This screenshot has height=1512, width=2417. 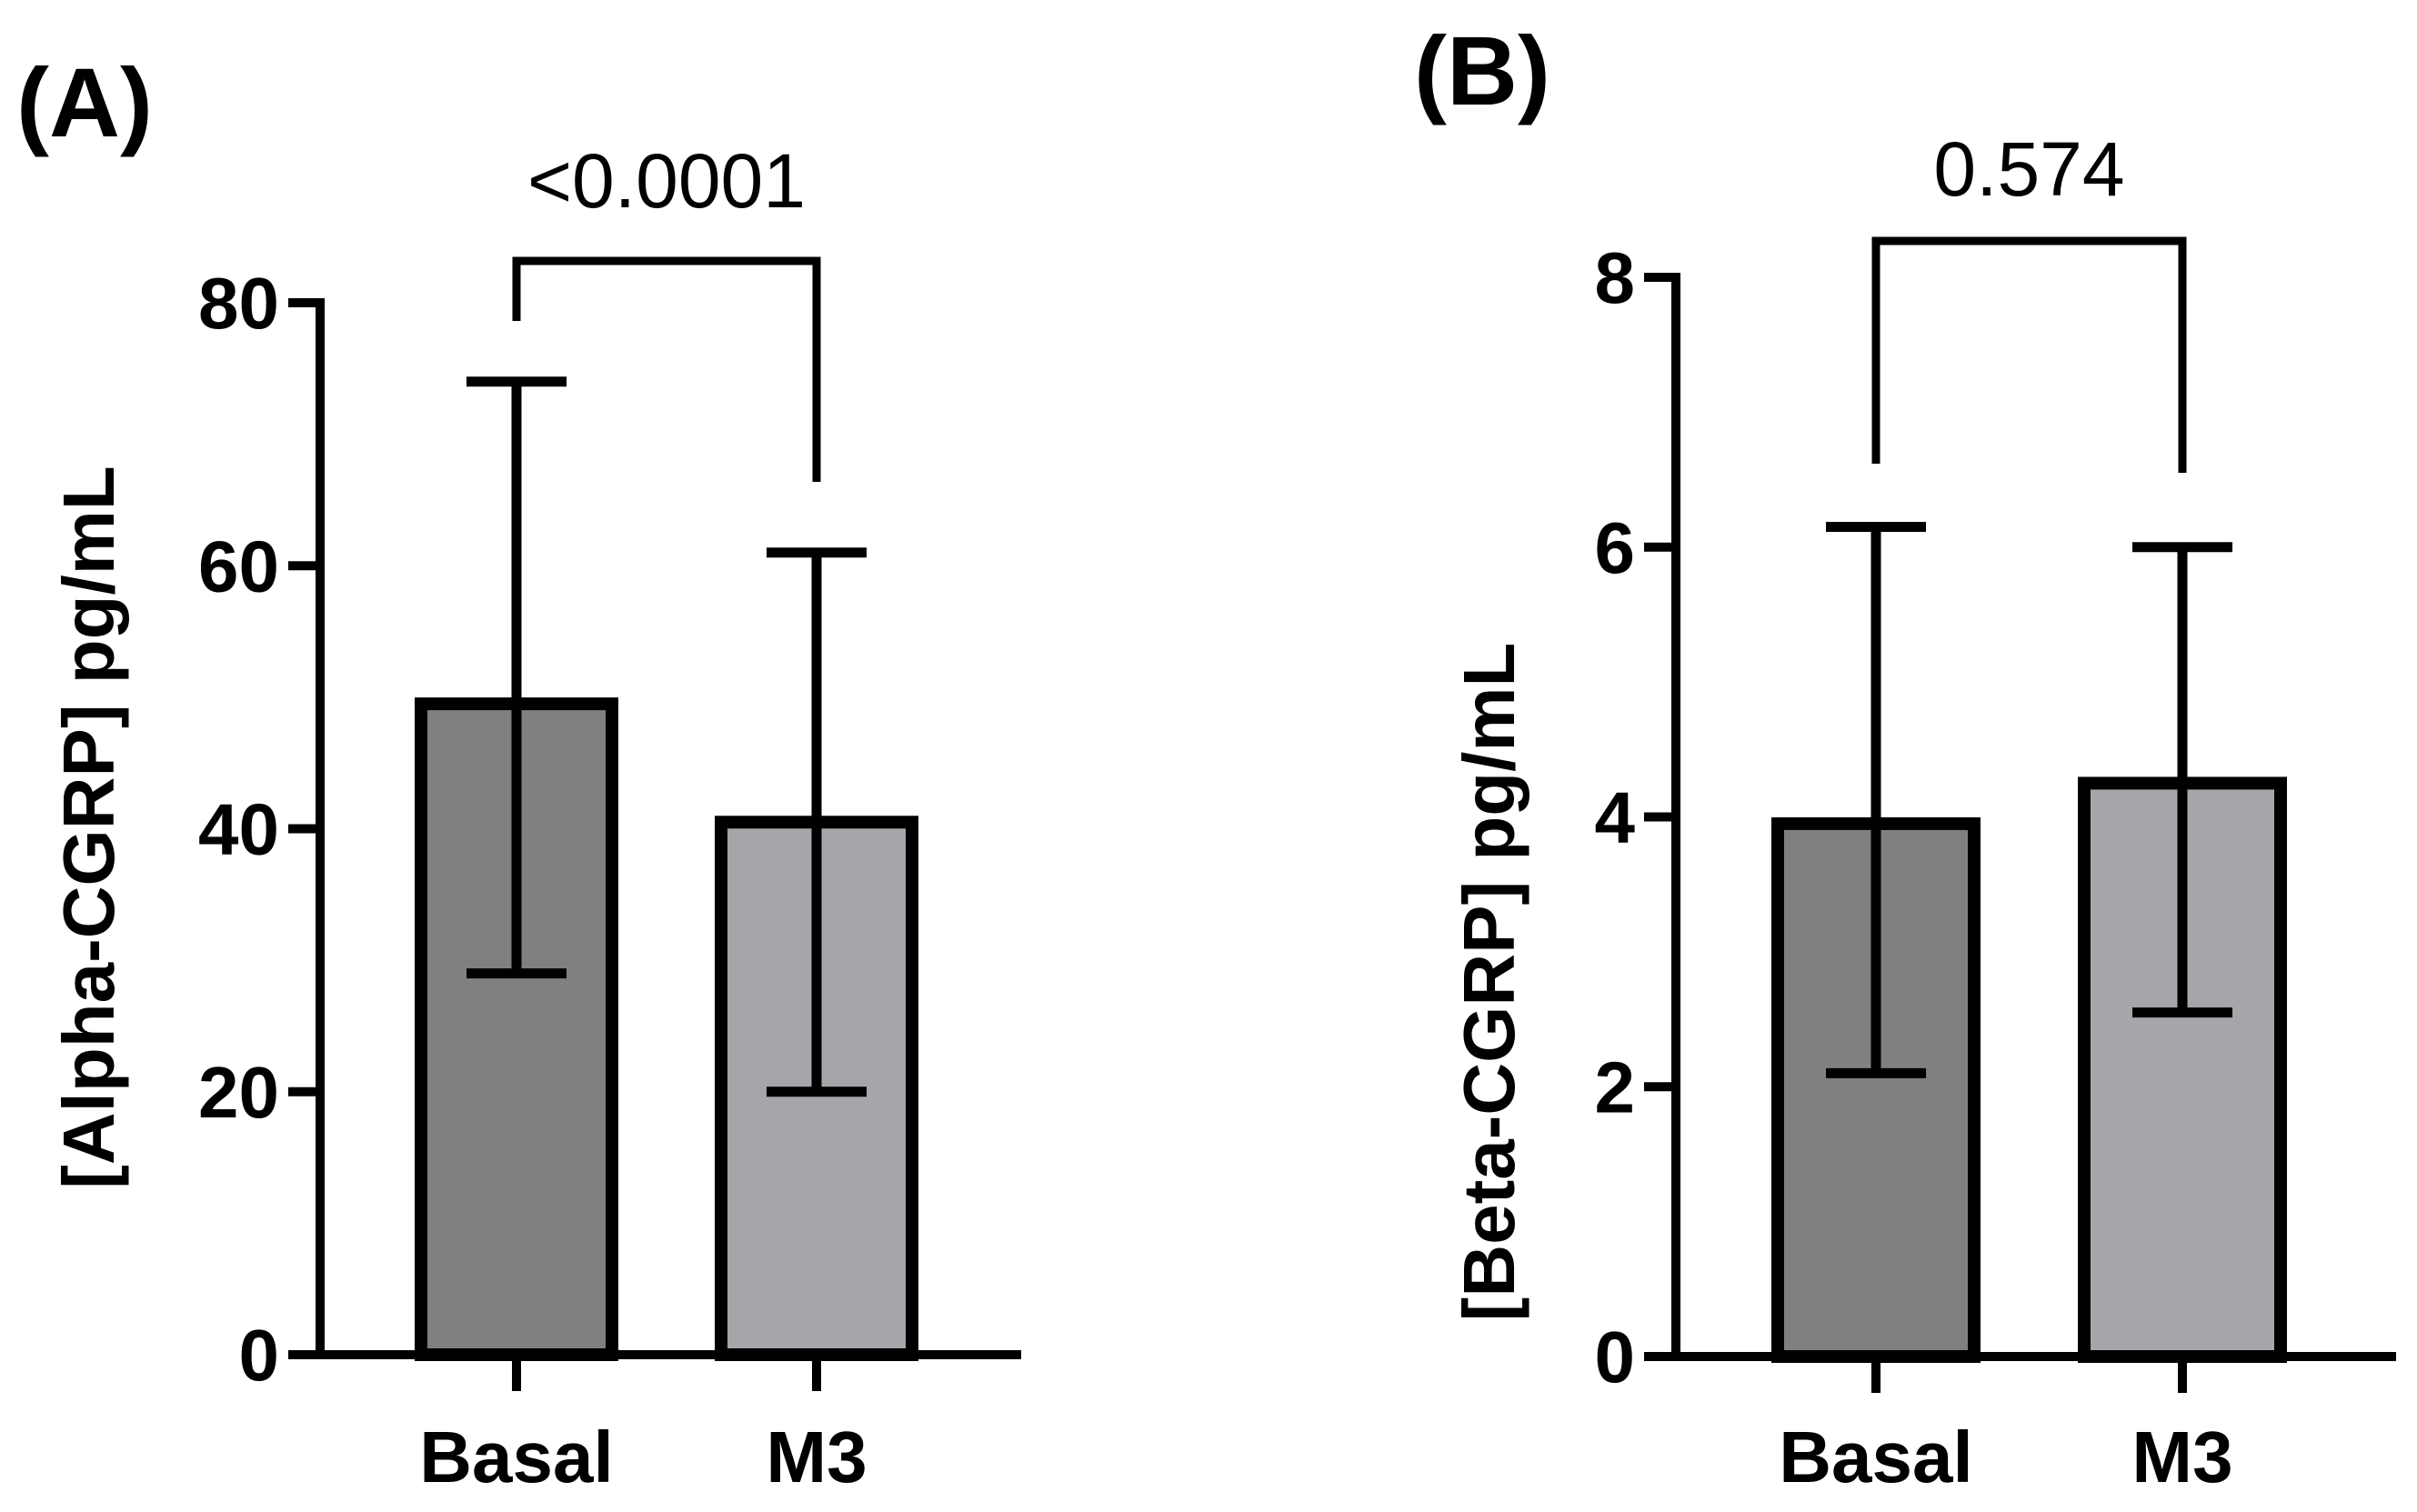 I want to click on panel-a-ytick-label: 20, so click(x=238, y=1092).